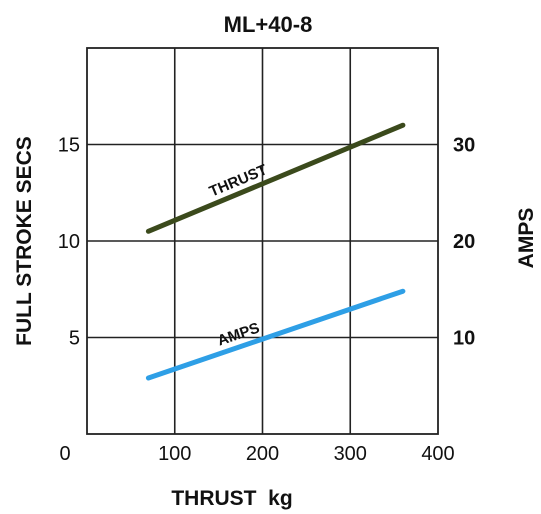 The height and width of the screenshot is (514, 541). Describe the element at coordinates (24, 241) in the screenshot. I see `y-axis-label: FULL STROKE SECS` at that location.